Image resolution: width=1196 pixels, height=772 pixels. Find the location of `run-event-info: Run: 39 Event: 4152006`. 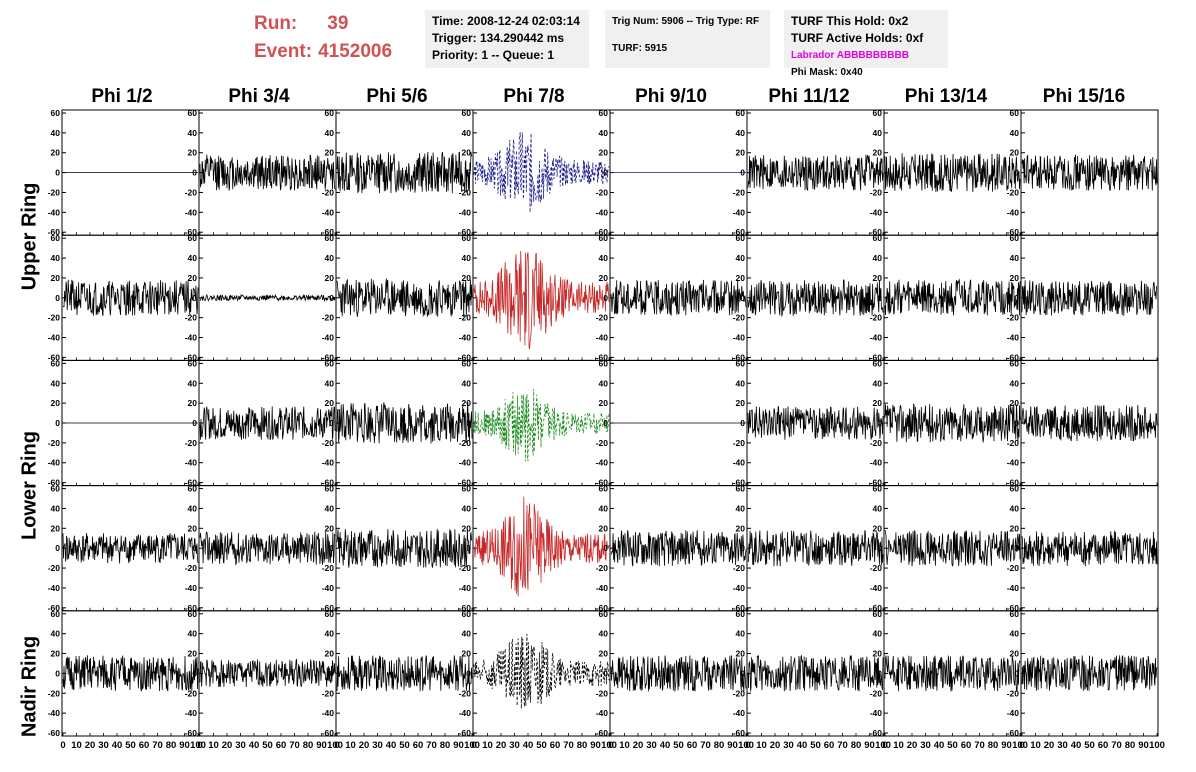

run-event-info: Run: 39 Event: 4152006 is located at coordinates (323, 38).